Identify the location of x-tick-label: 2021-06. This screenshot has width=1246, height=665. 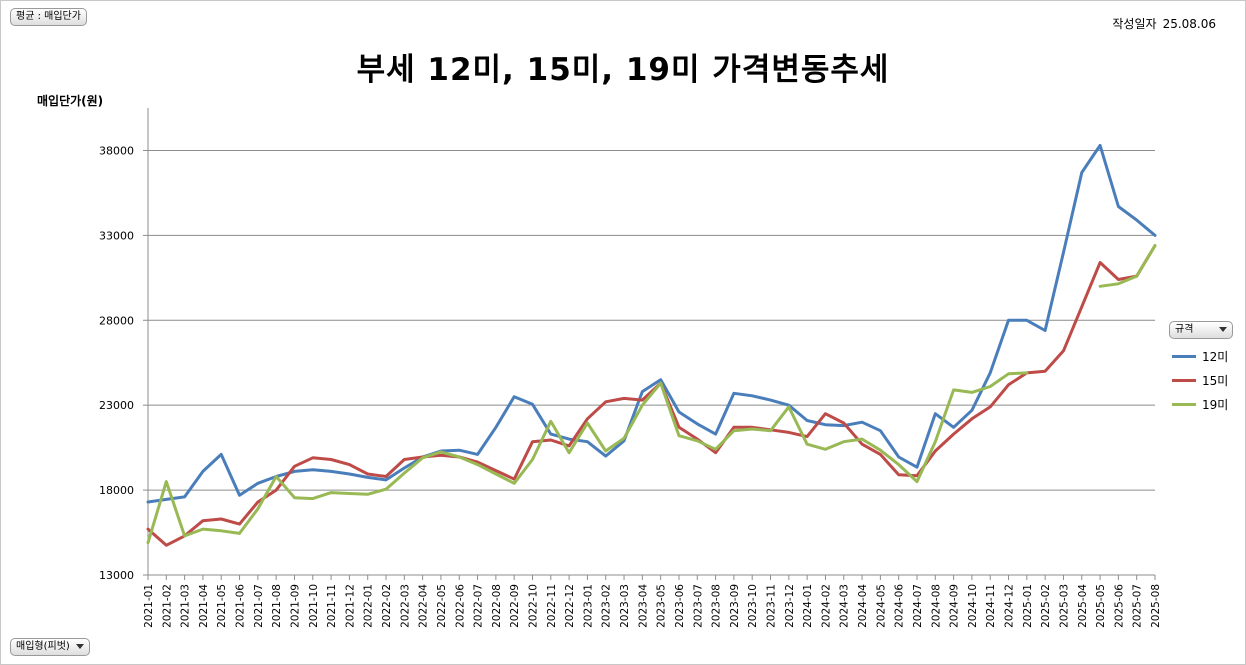
(241, 606).